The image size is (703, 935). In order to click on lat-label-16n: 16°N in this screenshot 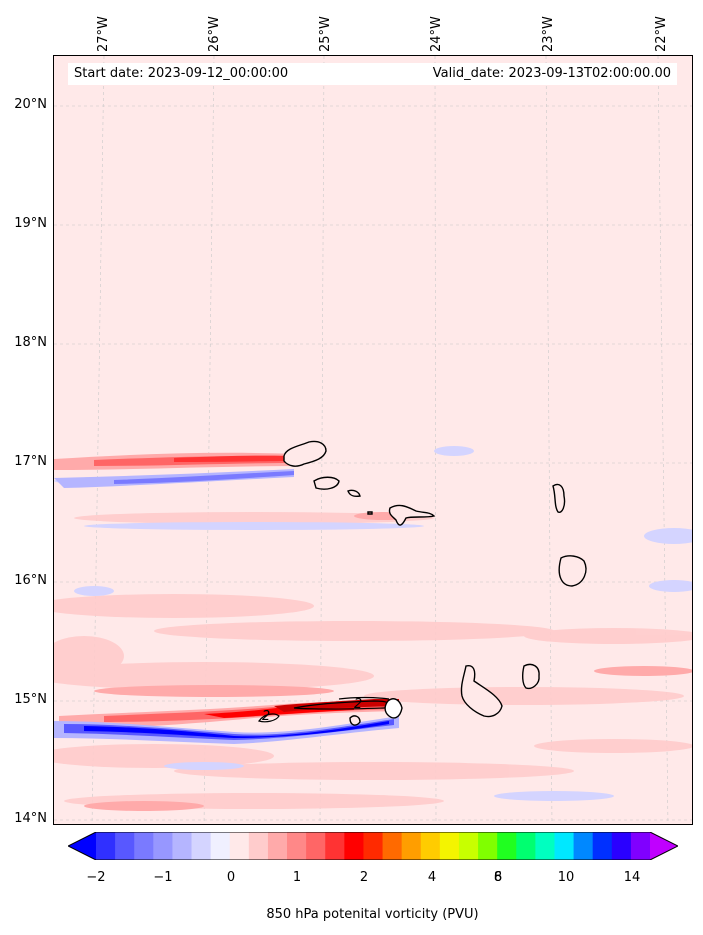, I will do `click(30, 580)`.